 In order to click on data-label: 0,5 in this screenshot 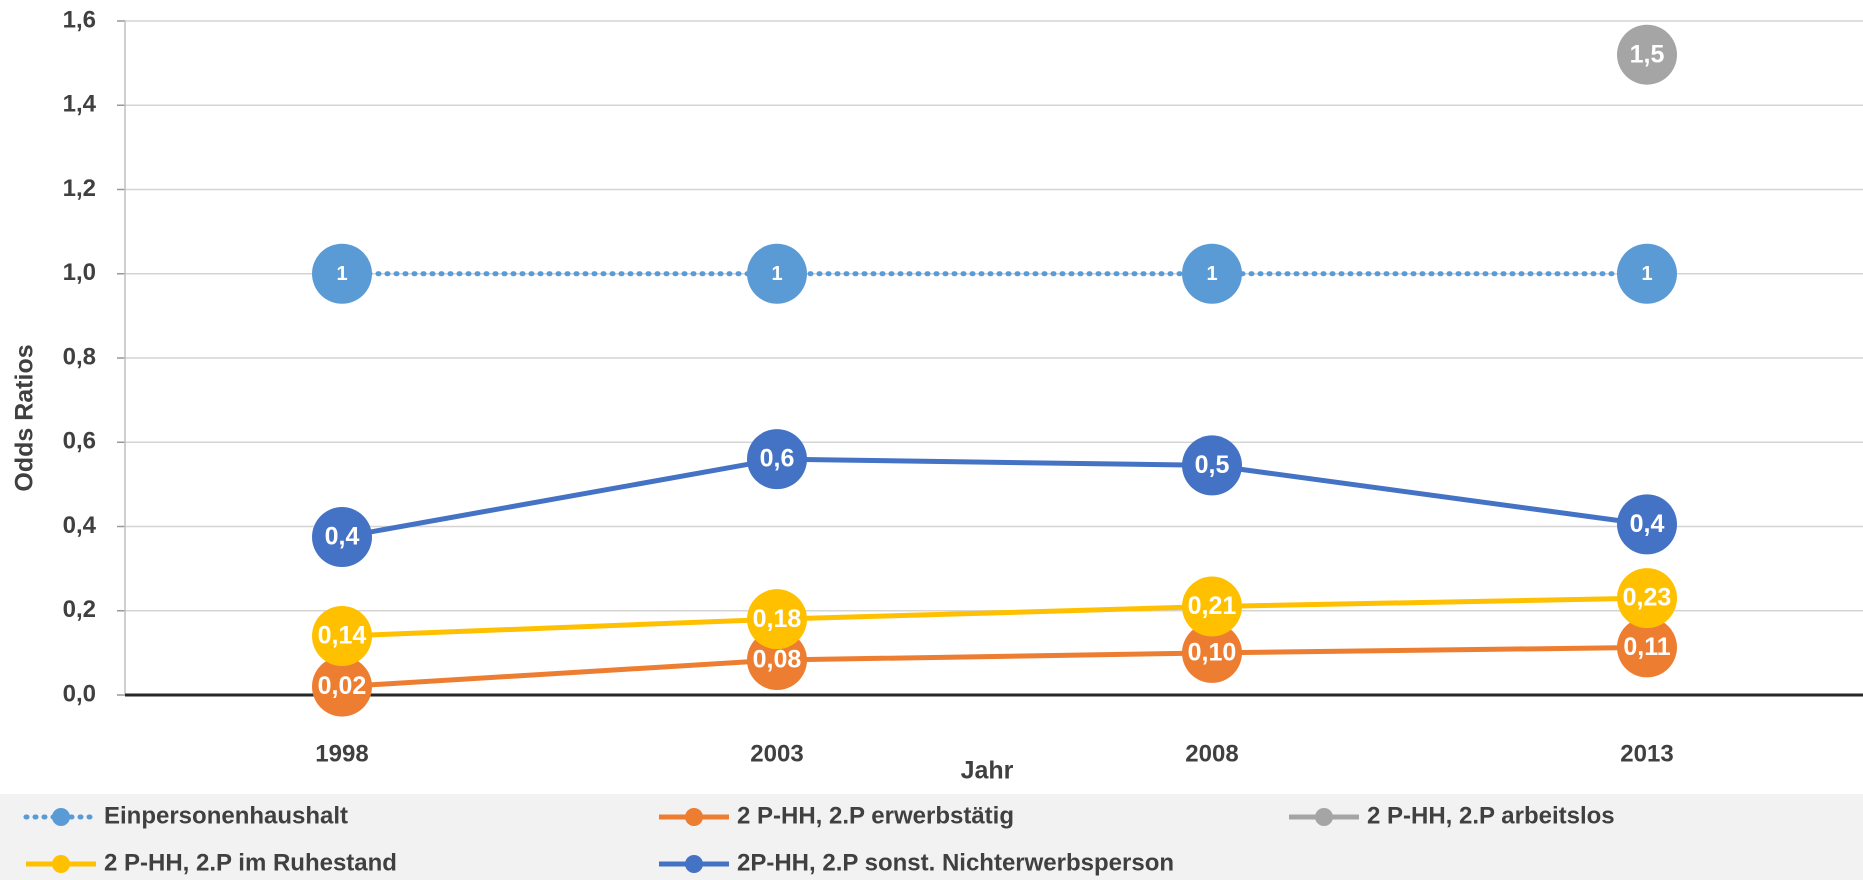, I will do `click(1212, 465)`.